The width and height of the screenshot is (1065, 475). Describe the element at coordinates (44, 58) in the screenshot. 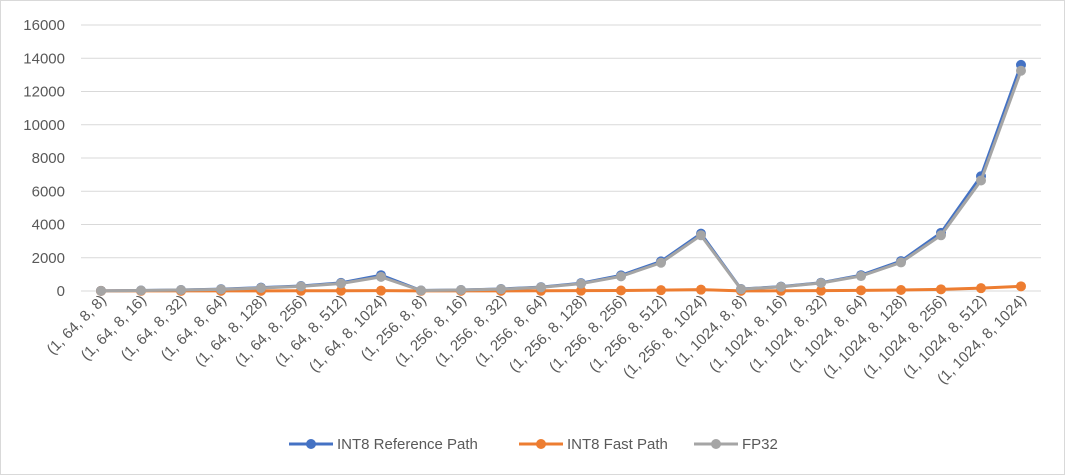

I see `y-tick-label: 14000` at that location.